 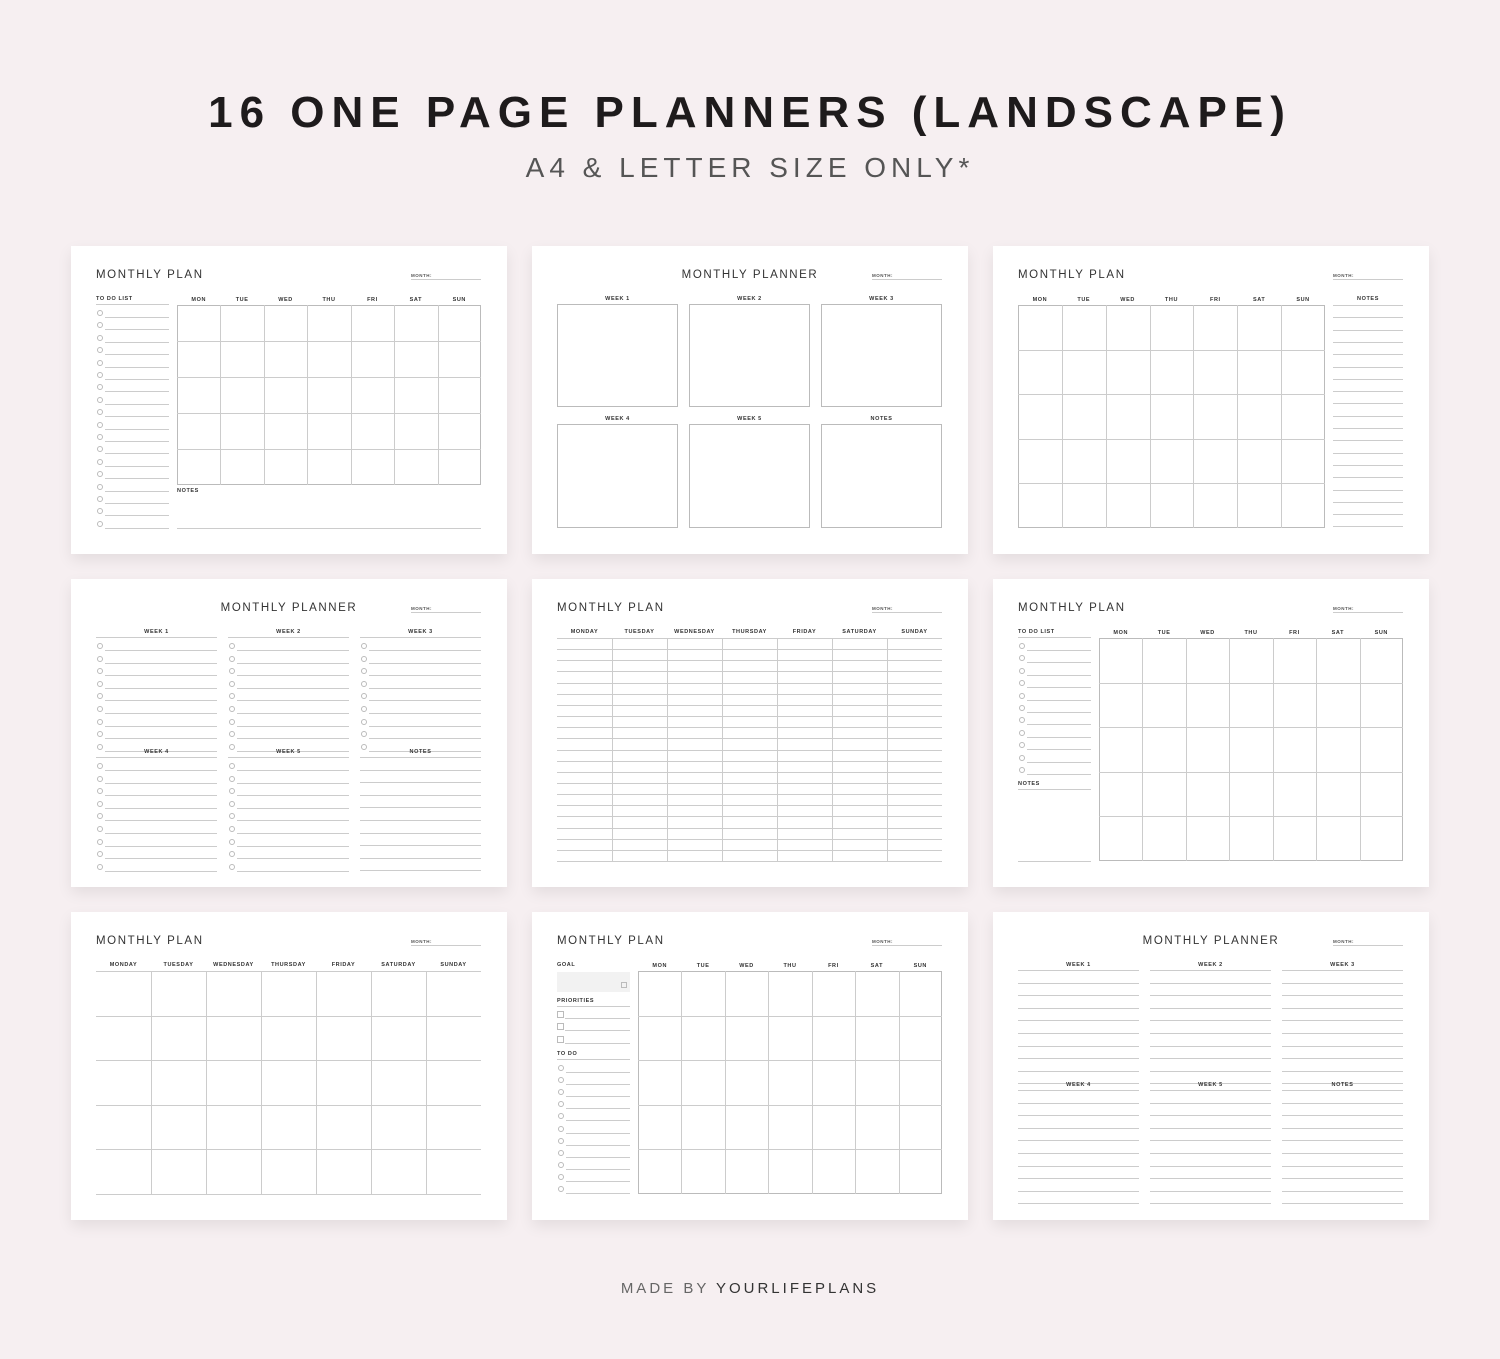 I want to click on section-label: WED, so click(x=746, y=966).